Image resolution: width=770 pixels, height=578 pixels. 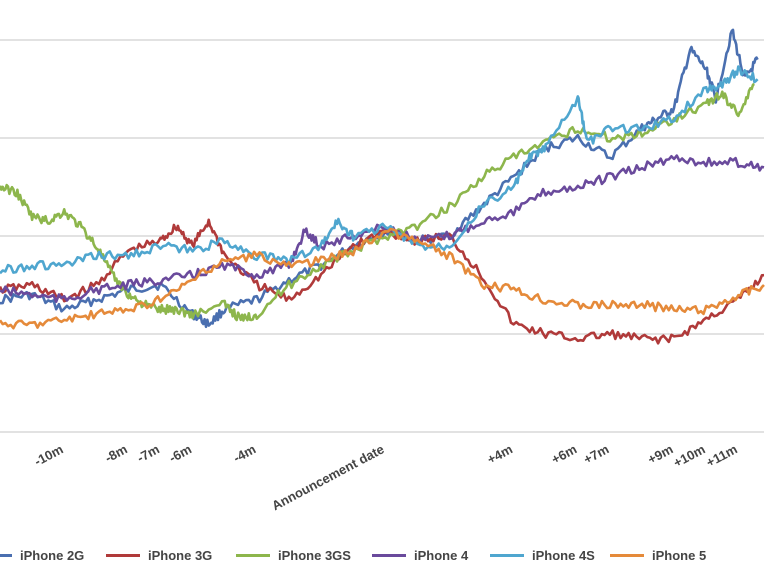 I want to click on legend-item-iphone-4s: iPhone 4S, so click(x=542, y=555).